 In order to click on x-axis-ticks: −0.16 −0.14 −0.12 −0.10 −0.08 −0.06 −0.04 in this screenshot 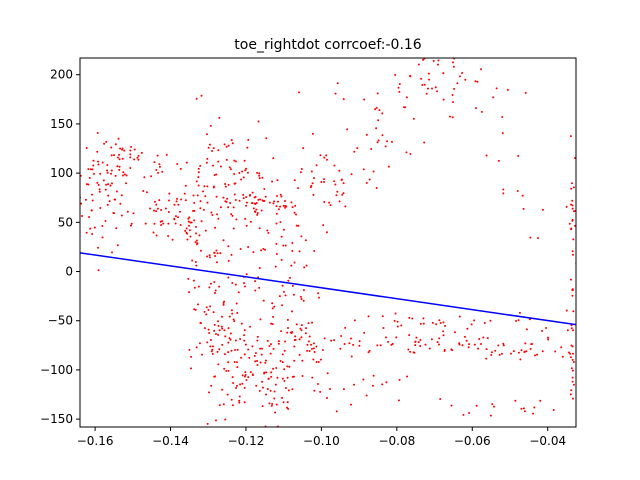, I will do `click(321, 437)`.